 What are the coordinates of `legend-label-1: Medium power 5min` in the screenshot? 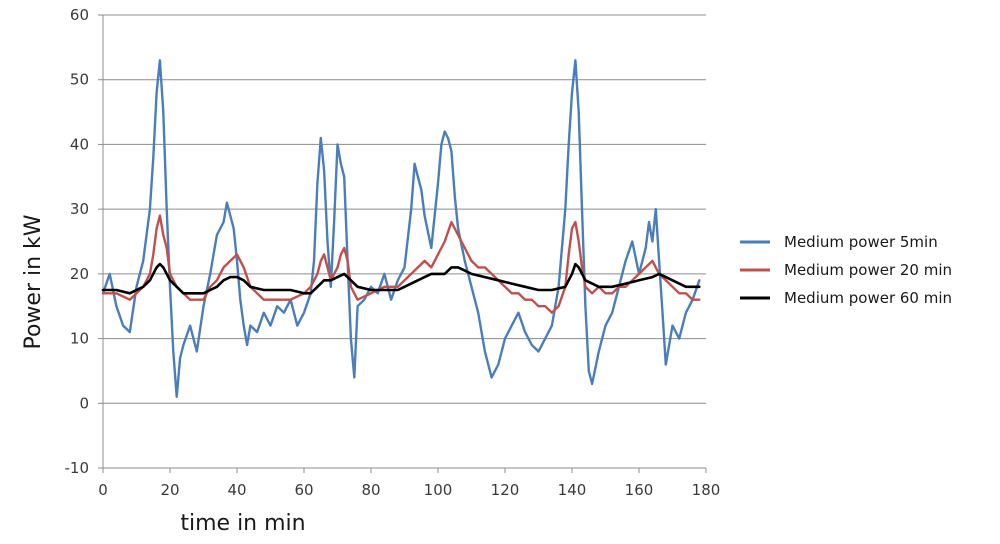 It's located at (861, 242).